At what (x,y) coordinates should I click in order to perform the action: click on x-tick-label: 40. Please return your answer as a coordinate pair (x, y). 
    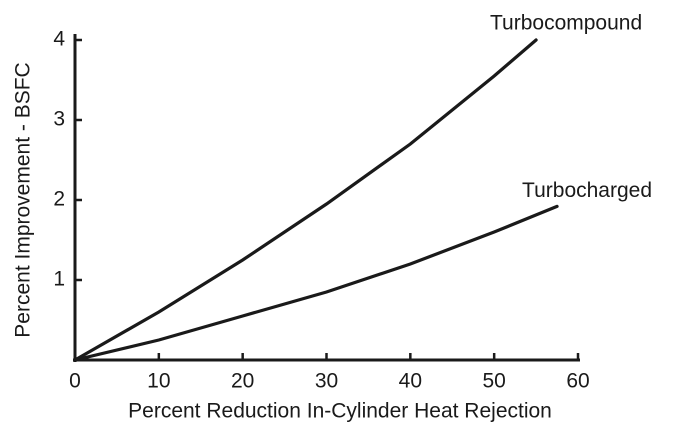
    Looking at the image, I should click on (410, 381).